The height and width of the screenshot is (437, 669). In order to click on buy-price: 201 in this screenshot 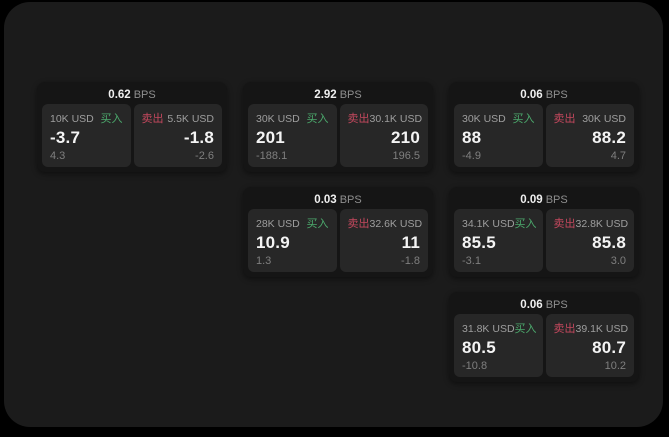, I will do `click(270, 137)`.